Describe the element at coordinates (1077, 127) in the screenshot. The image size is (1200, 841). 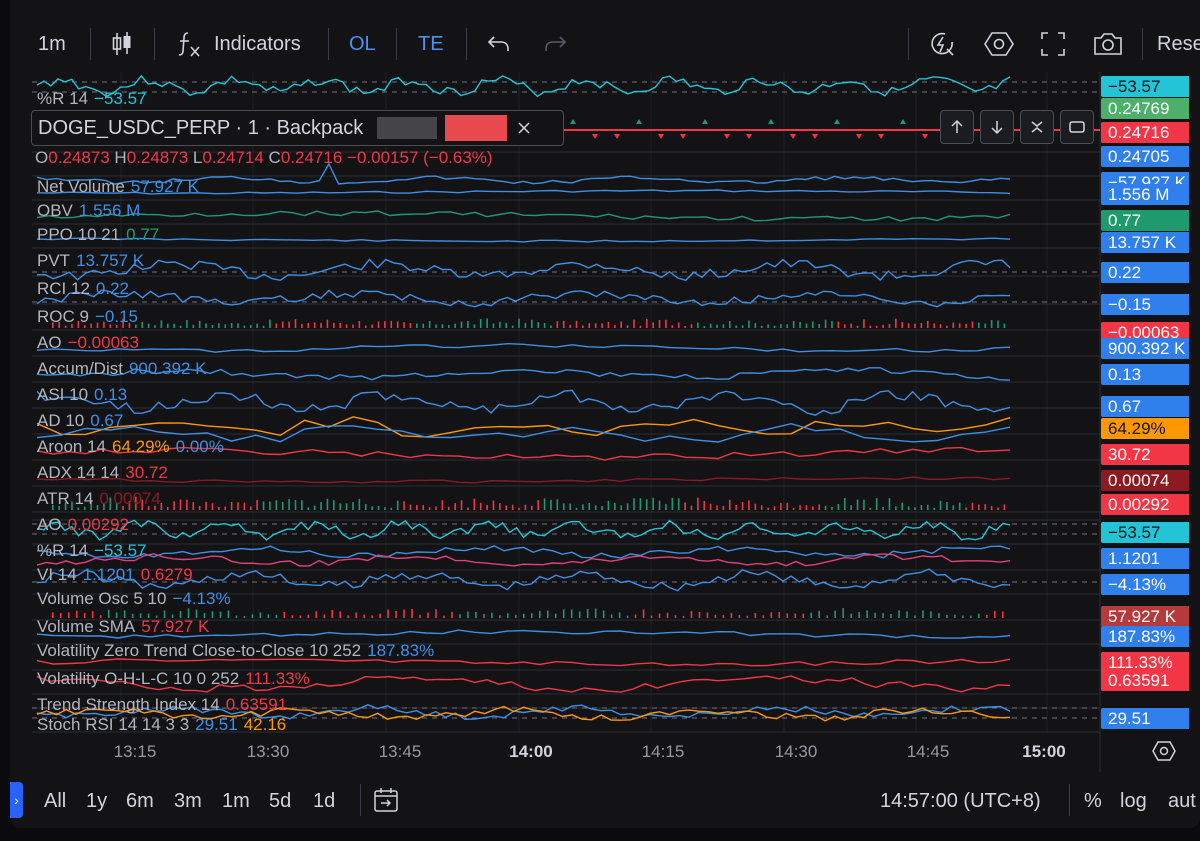
I see `maximize-pane-button` at that location.